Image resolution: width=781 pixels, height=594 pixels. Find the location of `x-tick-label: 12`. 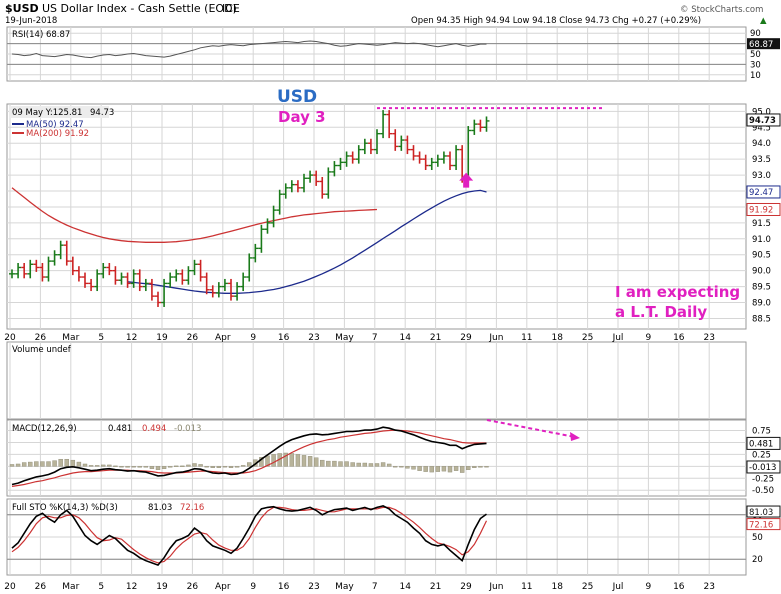

x-tick-label: 12 is located at coordinates (131, 338).